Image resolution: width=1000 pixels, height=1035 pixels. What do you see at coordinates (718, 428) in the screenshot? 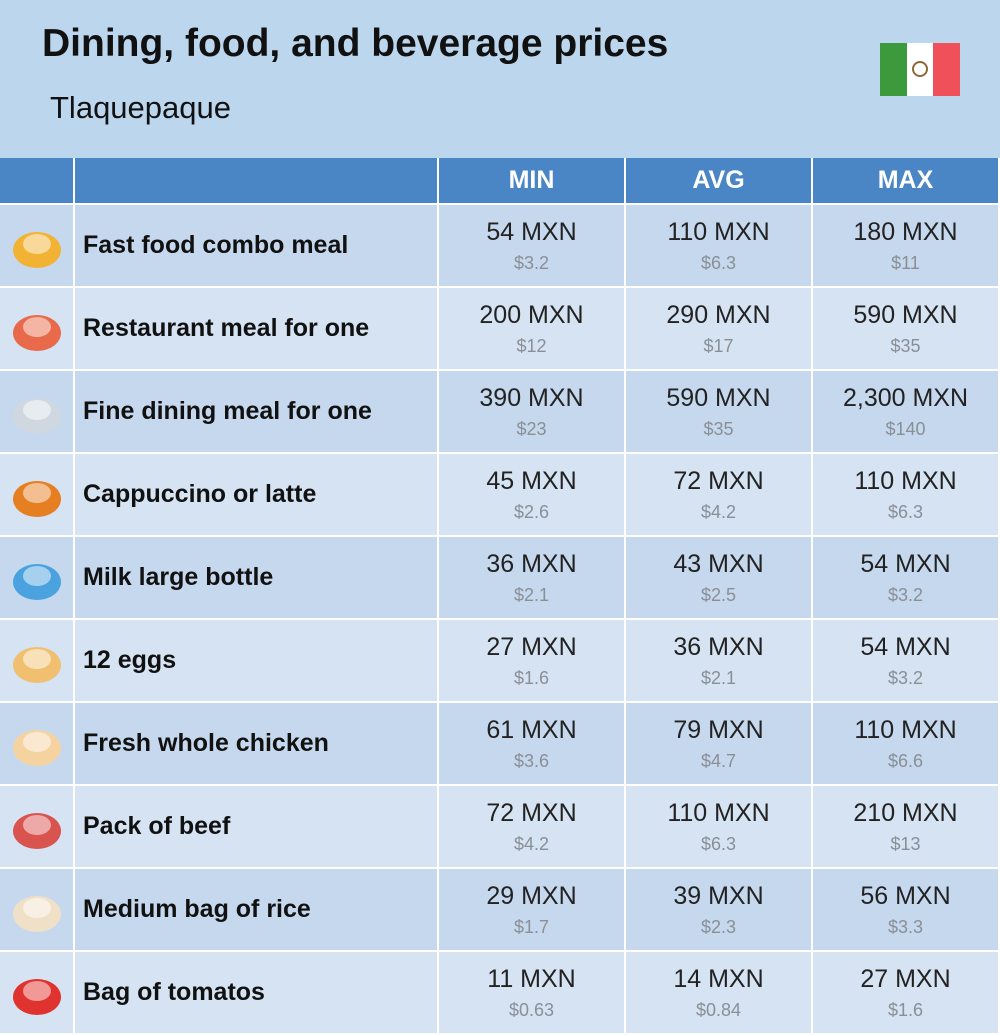
I see `price-usd: $35` at bounding box center [718, 428].